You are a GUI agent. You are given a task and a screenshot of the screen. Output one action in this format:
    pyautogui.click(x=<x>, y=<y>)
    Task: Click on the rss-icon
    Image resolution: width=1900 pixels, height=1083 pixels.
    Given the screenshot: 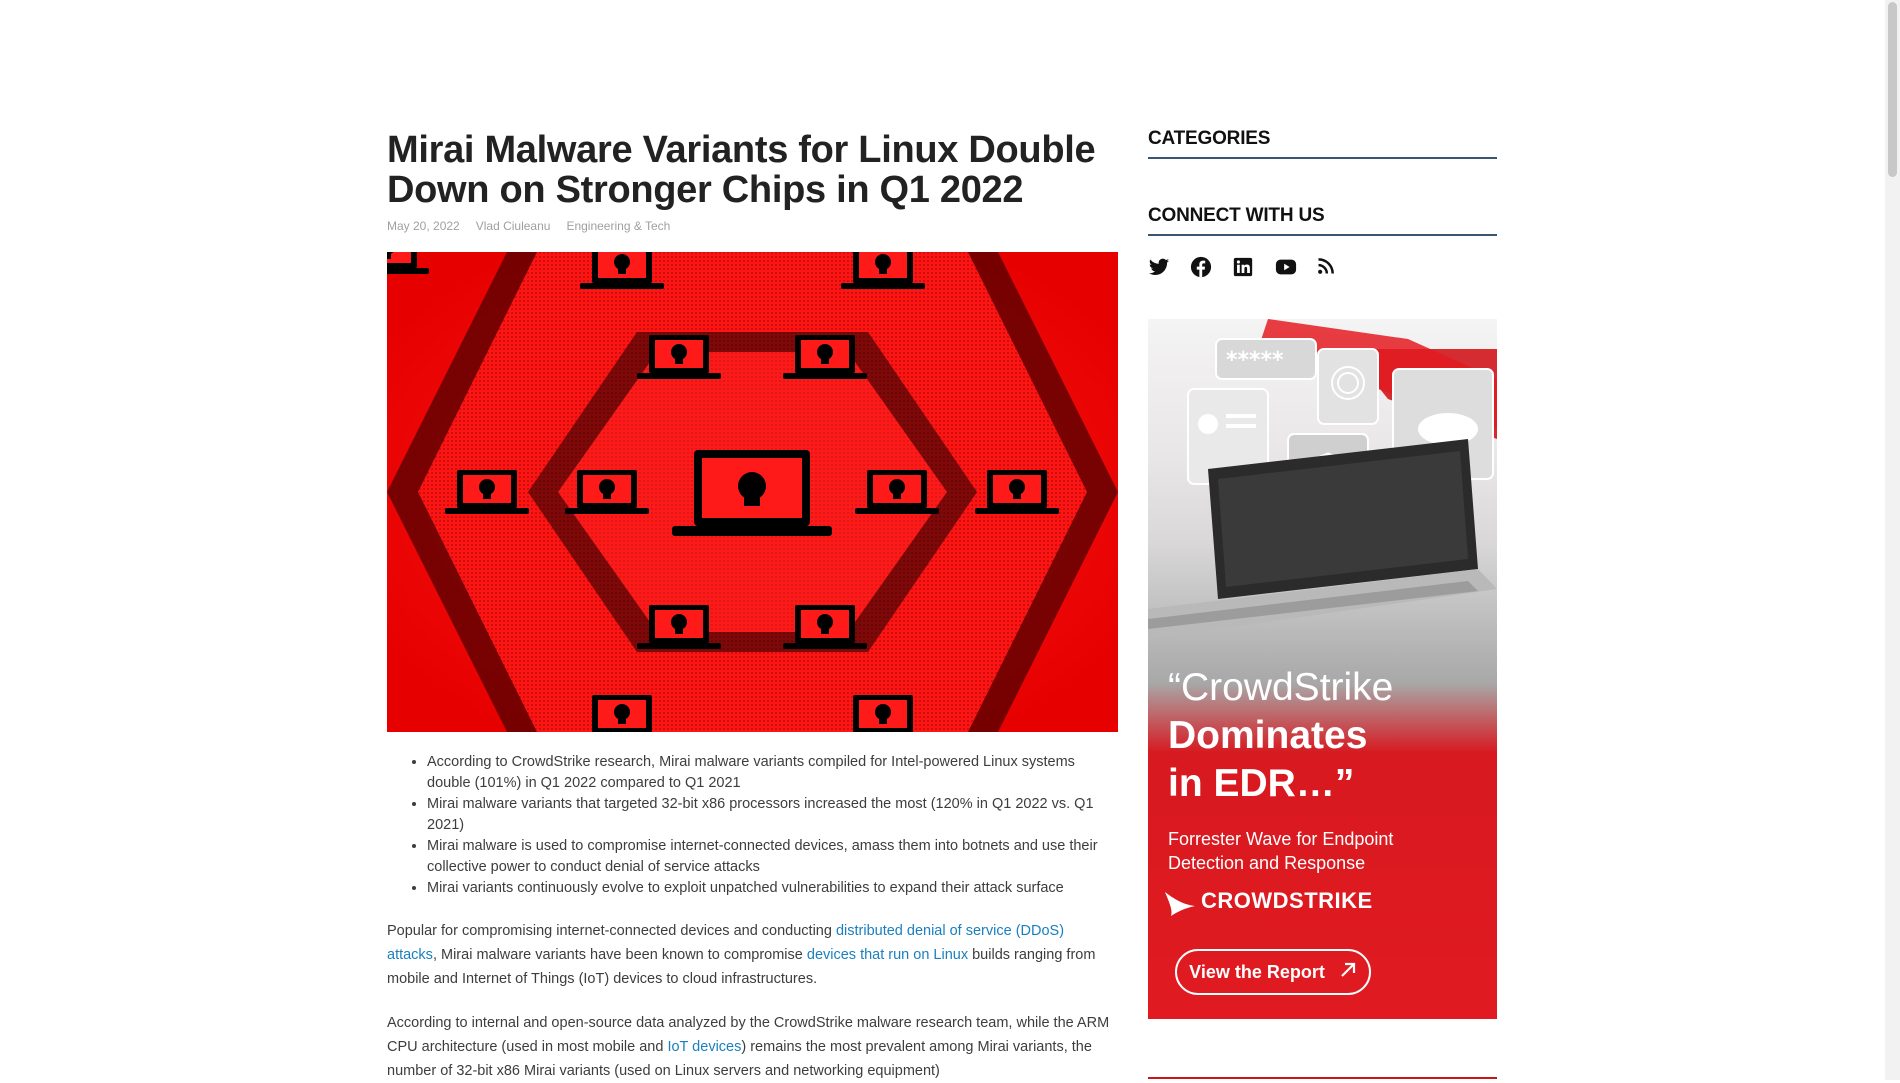 What is the action you would take?
    pyautogui.click(x=1328, y=268)
    